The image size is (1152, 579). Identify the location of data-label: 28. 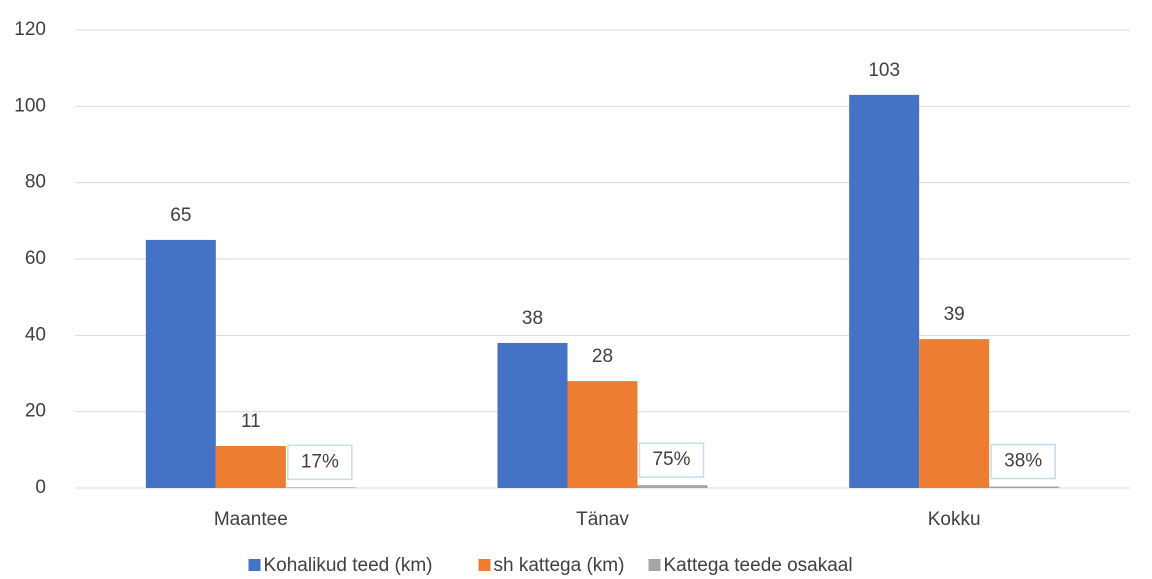
(602, 356).